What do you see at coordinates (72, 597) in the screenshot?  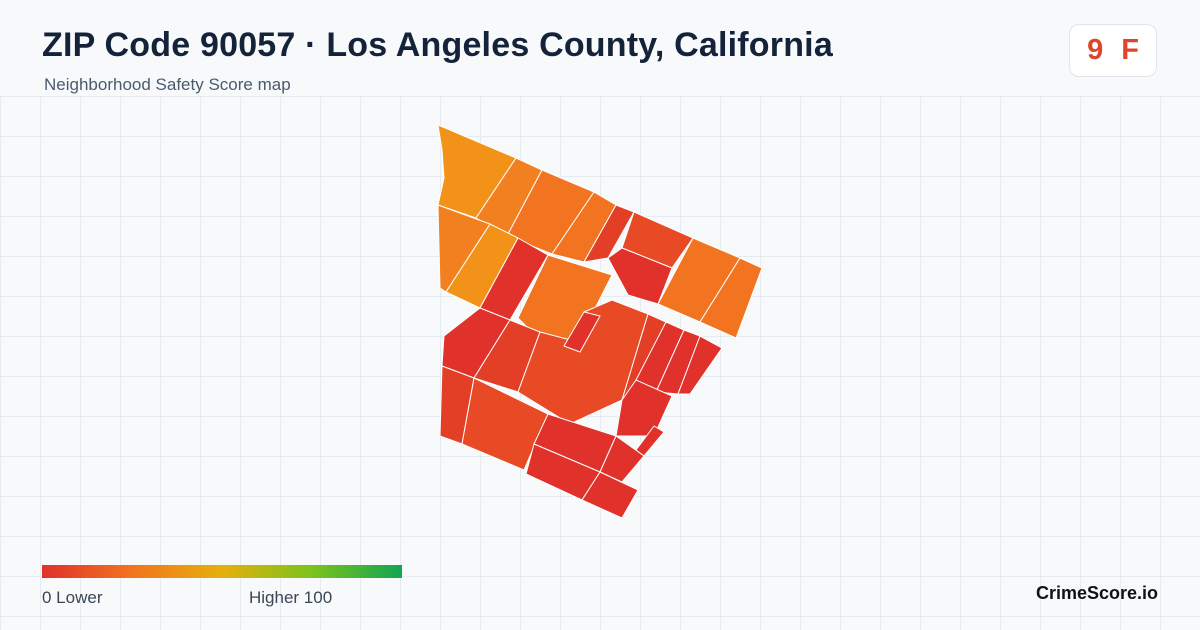 I see `legend-low-label: 0 Lower` at bounding box center [72, 597].